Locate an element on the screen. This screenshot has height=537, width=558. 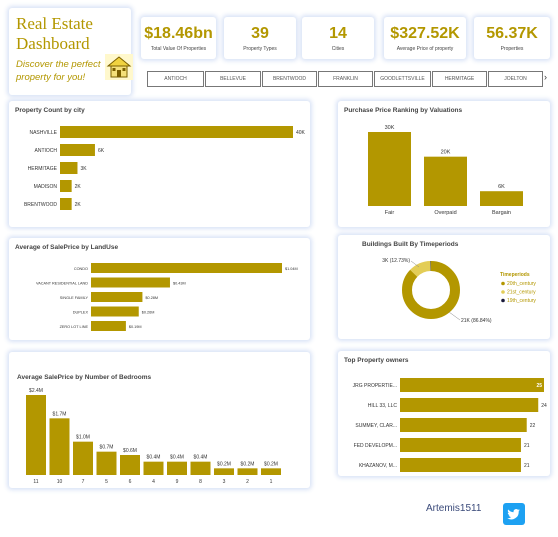
data-label: $0.19M is located at coordinates (135, 327).